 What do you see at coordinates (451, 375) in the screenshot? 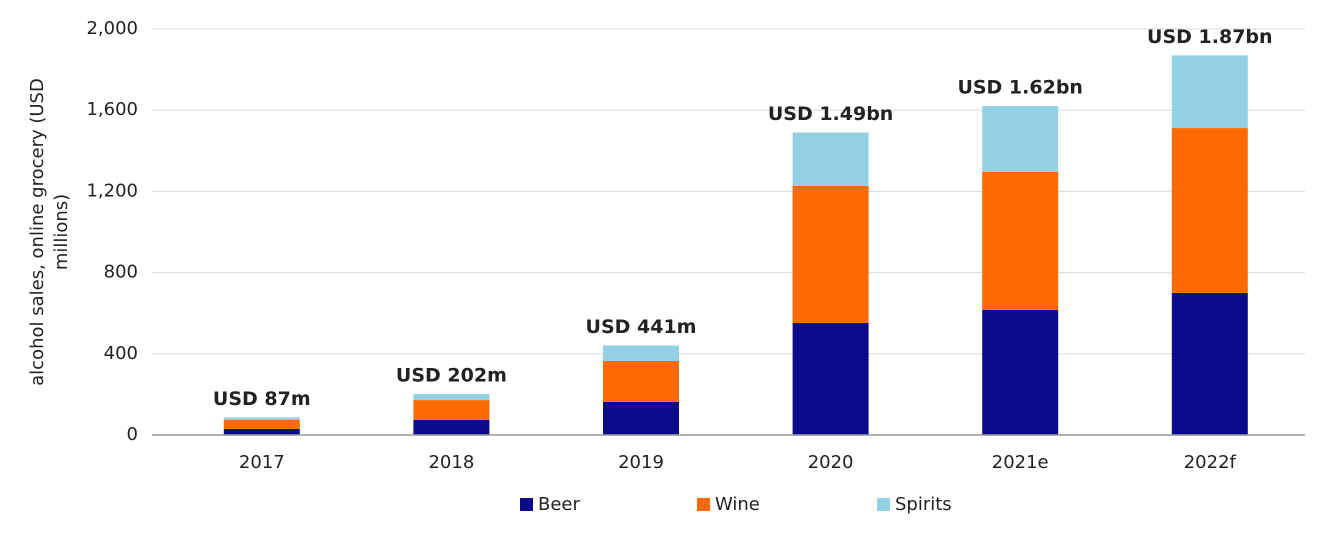
I see `total-label: USD 202m` at bounding box center [451, 375].